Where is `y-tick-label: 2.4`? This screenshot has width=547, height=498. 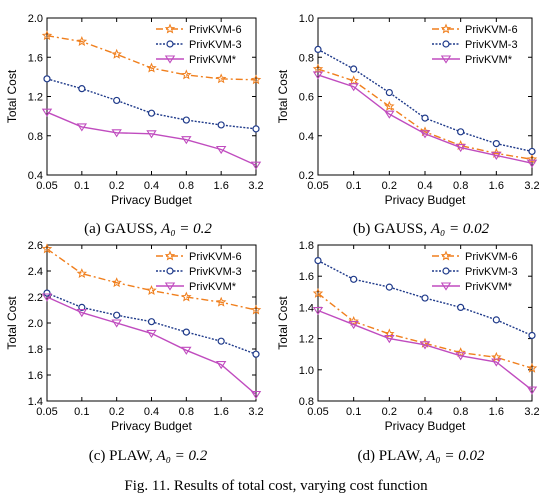
y-tick-label: 2.4 is located at coordinates (35, 272).